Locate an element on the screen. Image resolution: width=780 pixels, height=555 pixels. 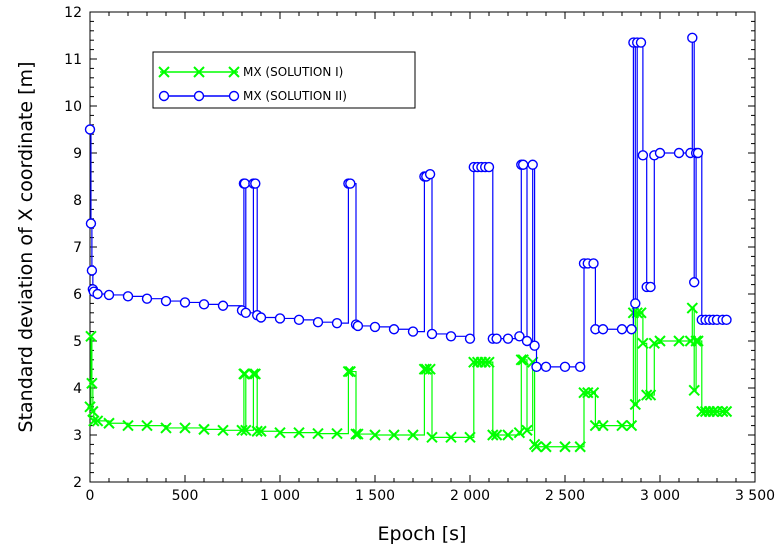
x-tick-label: 2 500 is located at coordinates (565, 496).